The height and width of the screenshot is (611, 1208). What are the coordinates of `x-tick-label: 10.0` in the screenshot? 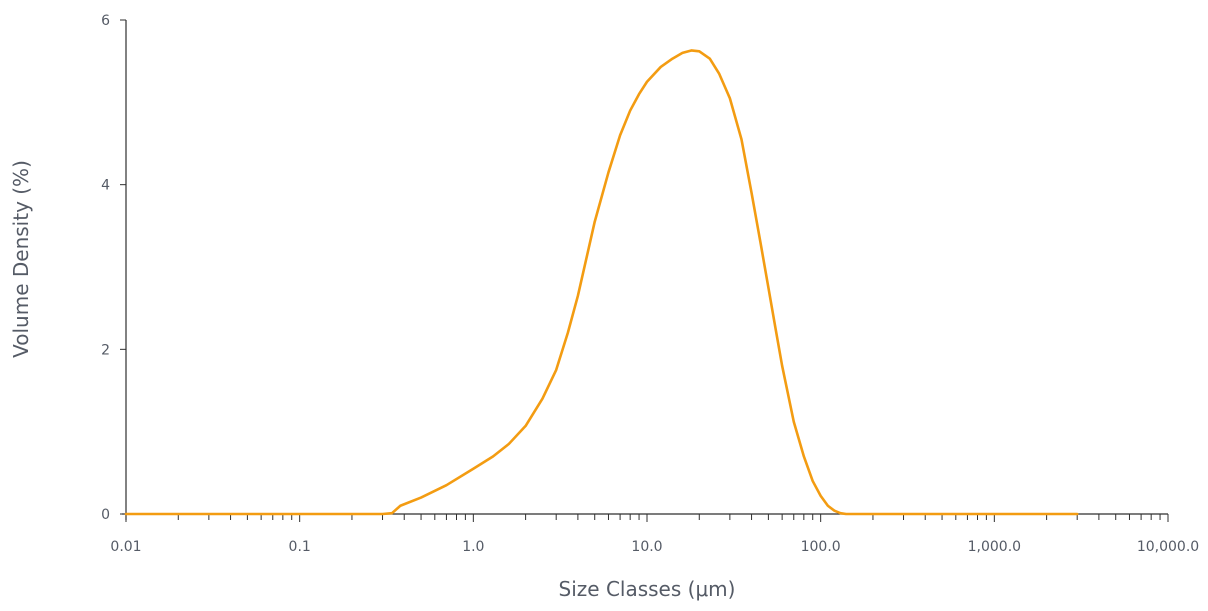 It's located at (646, 547).